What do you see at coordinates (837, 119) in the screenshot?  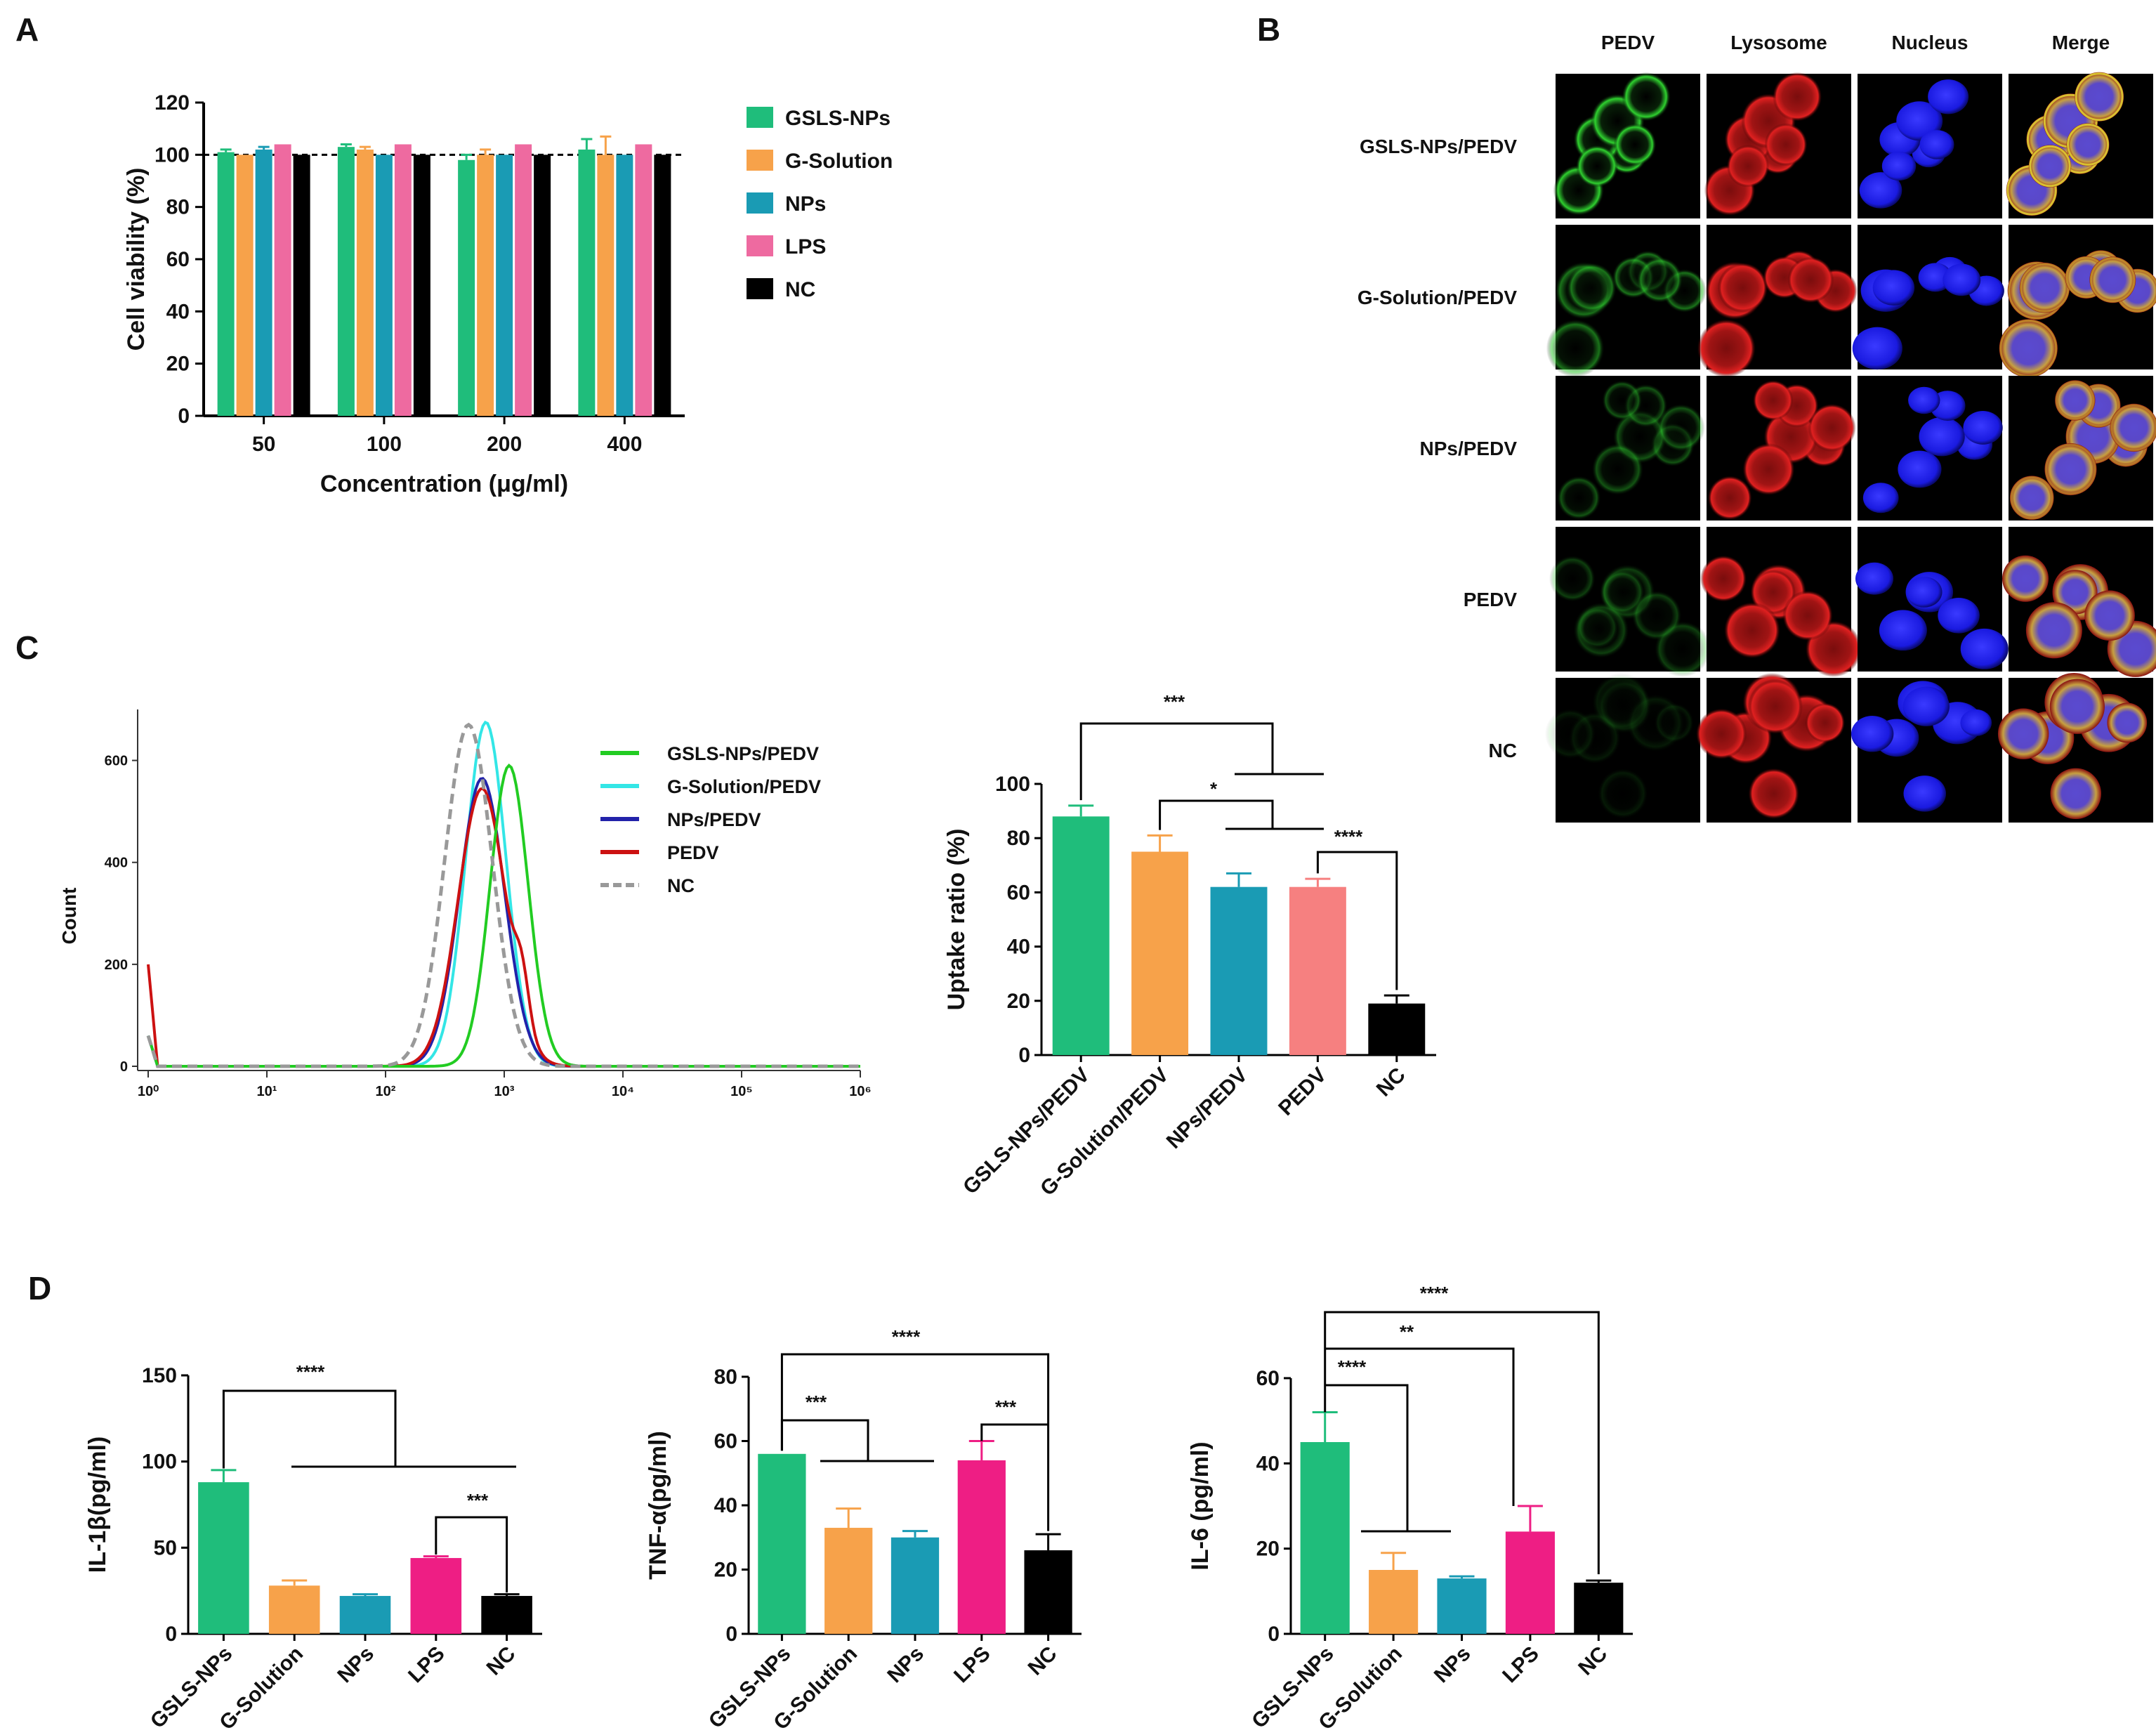 I see `legend-label: GSLS-NPs` at bounding box center [837, 119].